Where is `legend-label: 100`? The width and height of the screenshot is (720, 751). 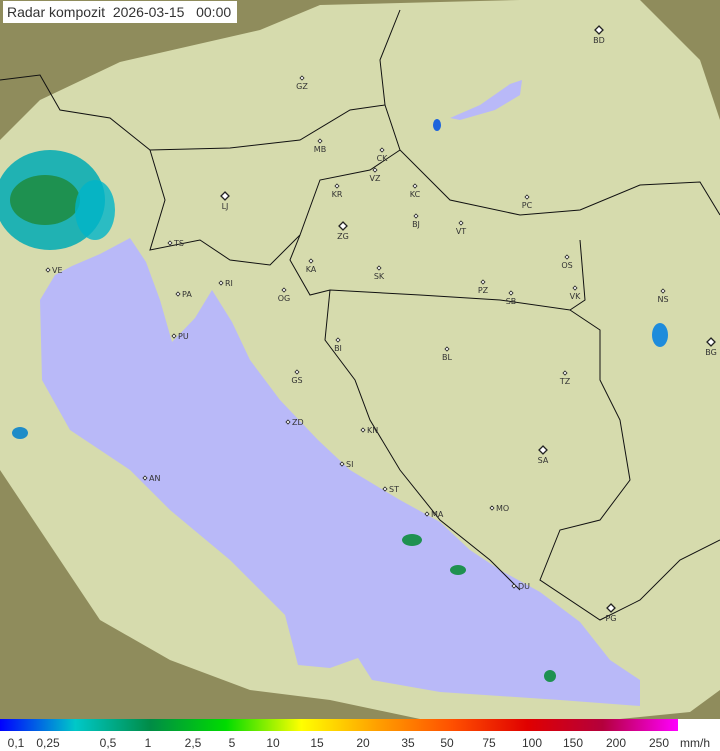
legend-label: 100 is located at coordinates (532, 743).